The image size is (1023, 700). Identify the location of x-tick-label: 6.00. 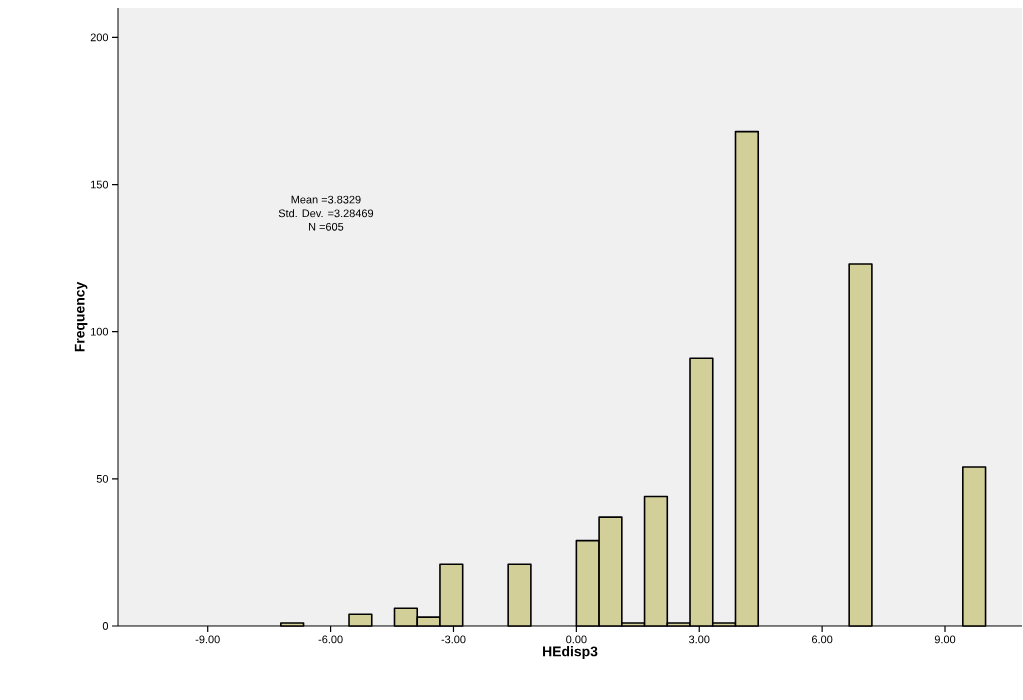
(822, 639).